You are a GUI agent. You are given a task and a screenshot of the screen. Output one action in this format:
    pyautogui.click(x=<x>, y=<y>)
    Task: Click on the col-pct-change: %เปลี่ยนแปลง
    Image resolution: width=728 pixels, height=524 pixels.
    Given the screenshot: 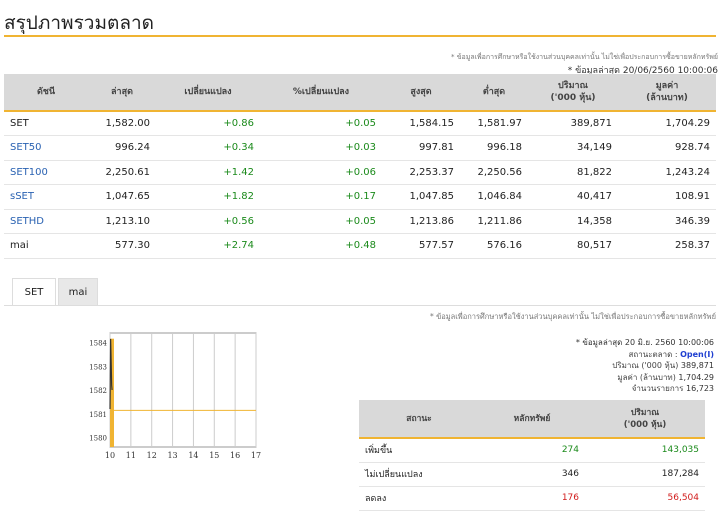 What is the action you would take?
    pyautogui.click(x=321, y=93)
    